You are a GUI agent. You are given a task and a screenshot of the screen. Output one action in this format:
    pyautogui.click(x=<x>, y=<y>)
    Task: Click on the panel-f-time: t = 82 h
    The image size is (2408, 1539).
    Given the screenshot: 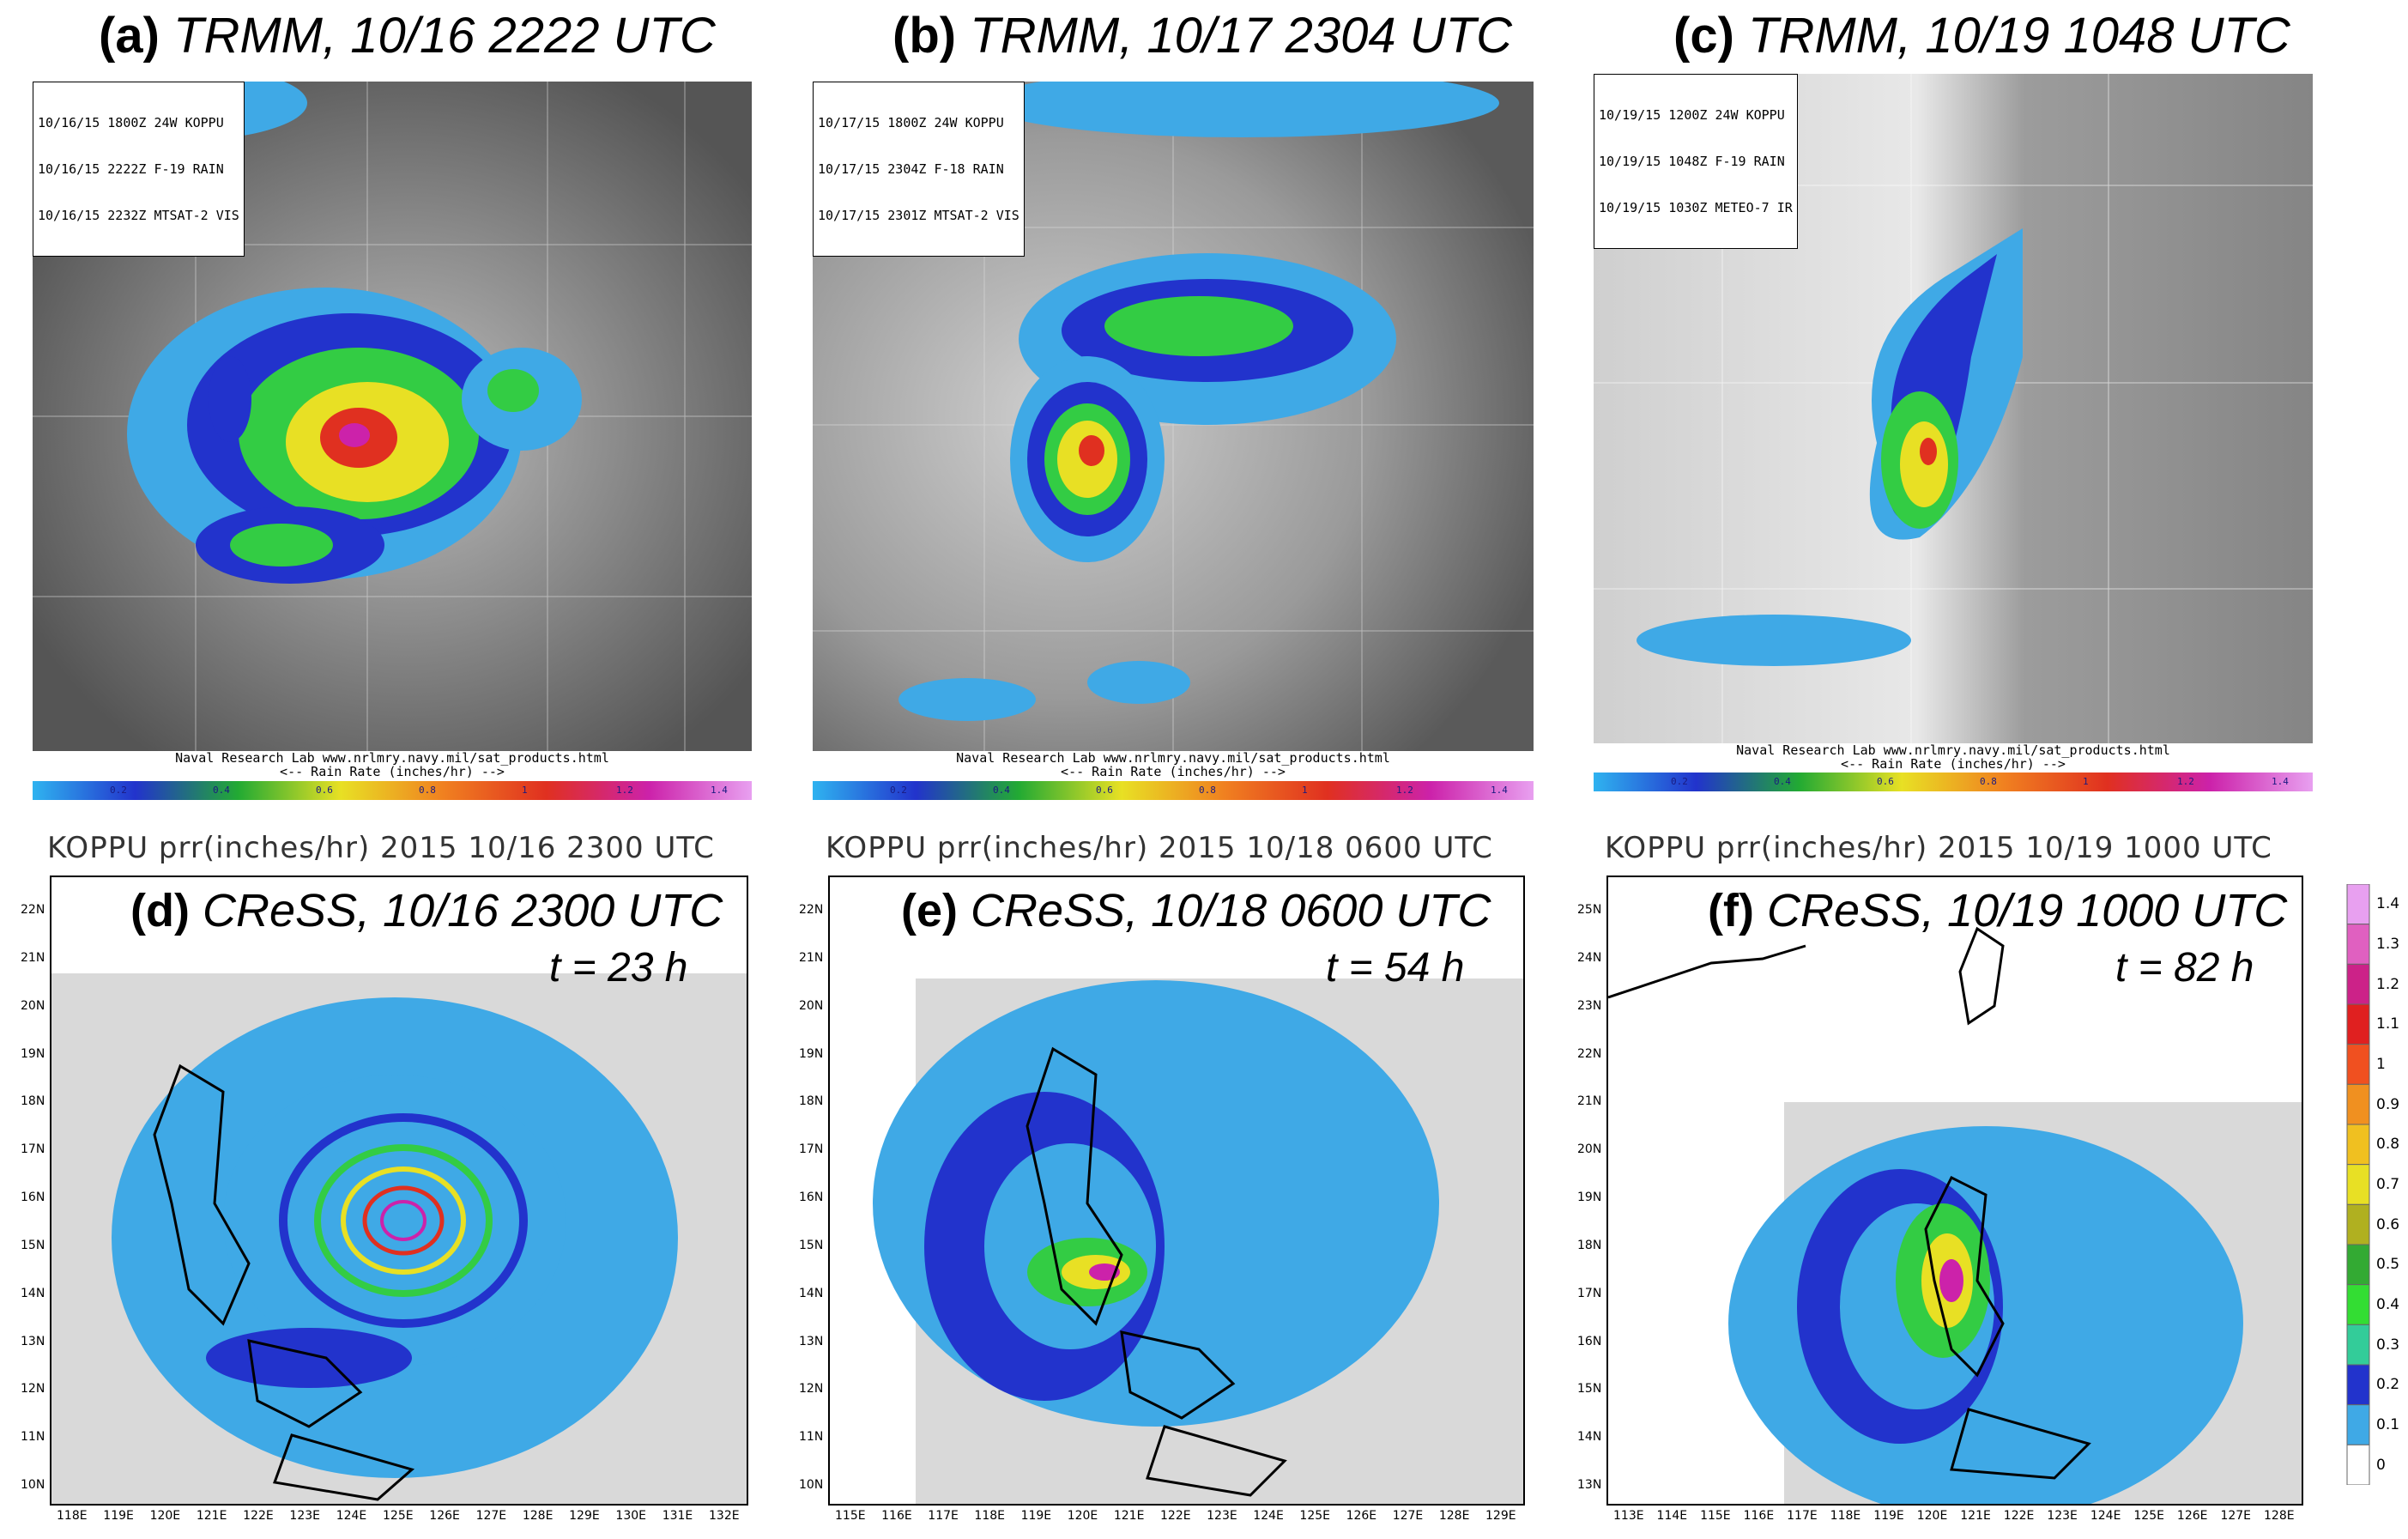 What is the action you would take?
    pyautogui.click(x=2184, y=968)
    